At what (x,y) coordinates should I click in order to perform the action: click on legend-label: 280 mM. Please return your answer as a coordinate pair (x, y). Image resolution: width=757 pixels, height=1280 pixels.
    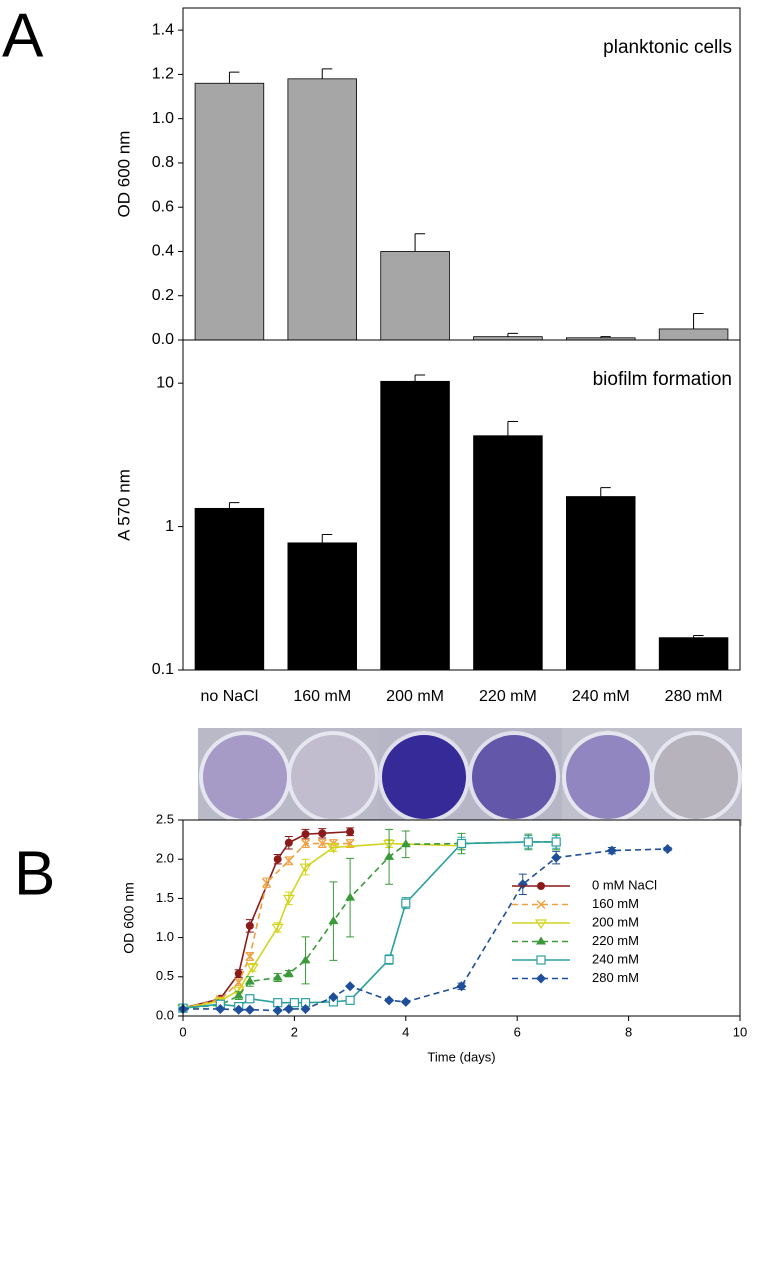
    Looking at the image, I should click on (615, 977).